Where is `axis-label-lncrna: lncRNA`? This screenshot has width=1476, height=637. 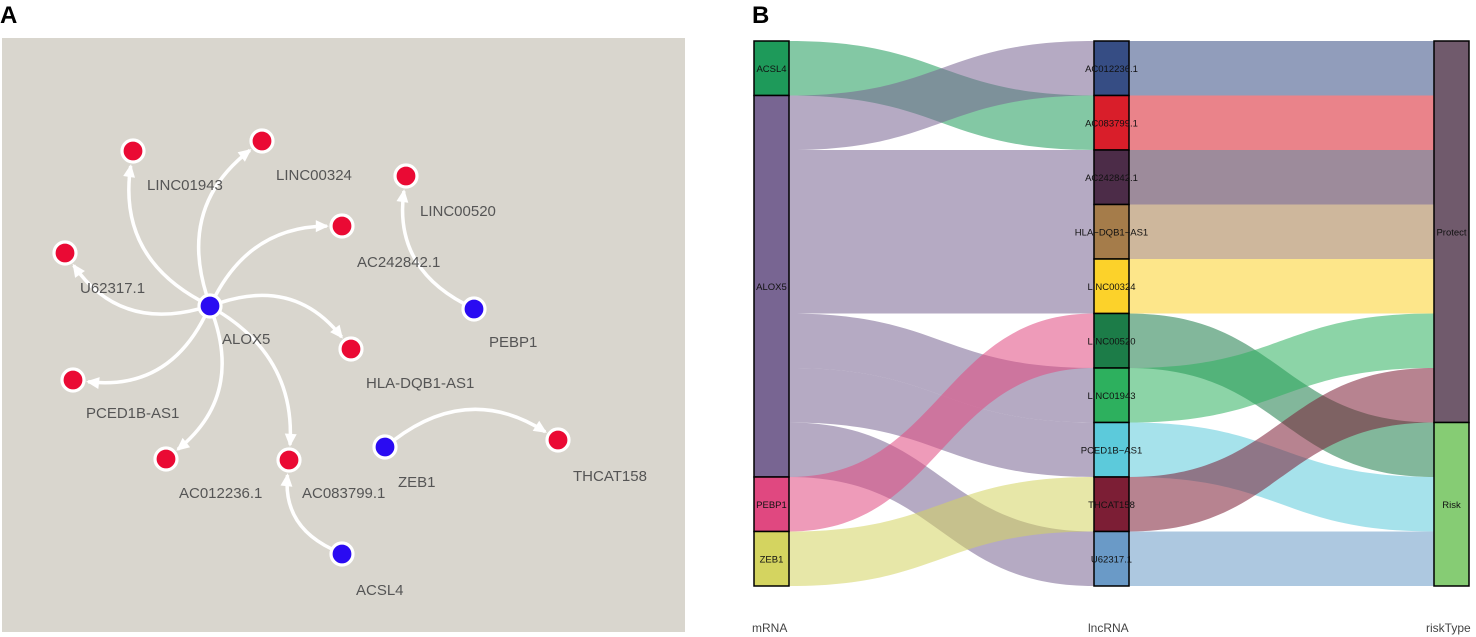 axis-label-lncrna: lncRNA is located at coordinates (1108, 628).